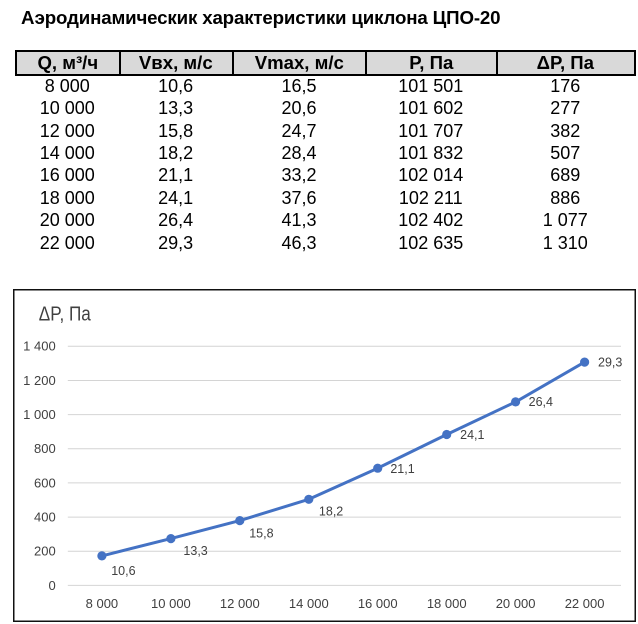 This screenshot has height=624, width=638. Describe the element at coordinates (240, 602) in the screenshot. I see `svg-text: 12 000` at that location.